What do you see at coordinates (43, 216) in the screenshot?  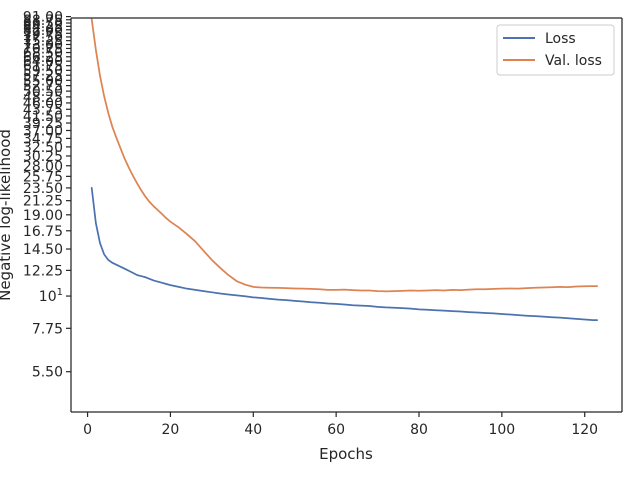 I see `y-tick-label: 19.00` at bounding box center [43, 216].